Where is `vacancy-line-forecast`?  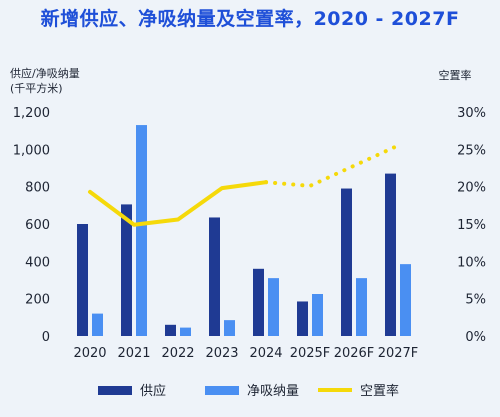
vacancy-line-forecast is located at coordinates (332, 165).